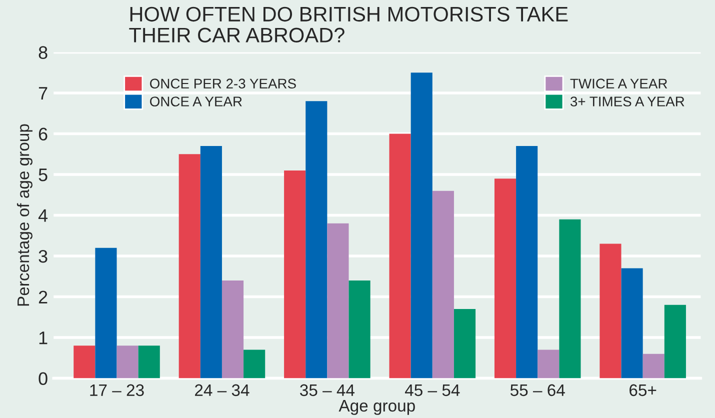  What do you see at coordinates (43, 297) in the screenshot?
I see `y-tick-label: 2` at bounding box center [43, 297].